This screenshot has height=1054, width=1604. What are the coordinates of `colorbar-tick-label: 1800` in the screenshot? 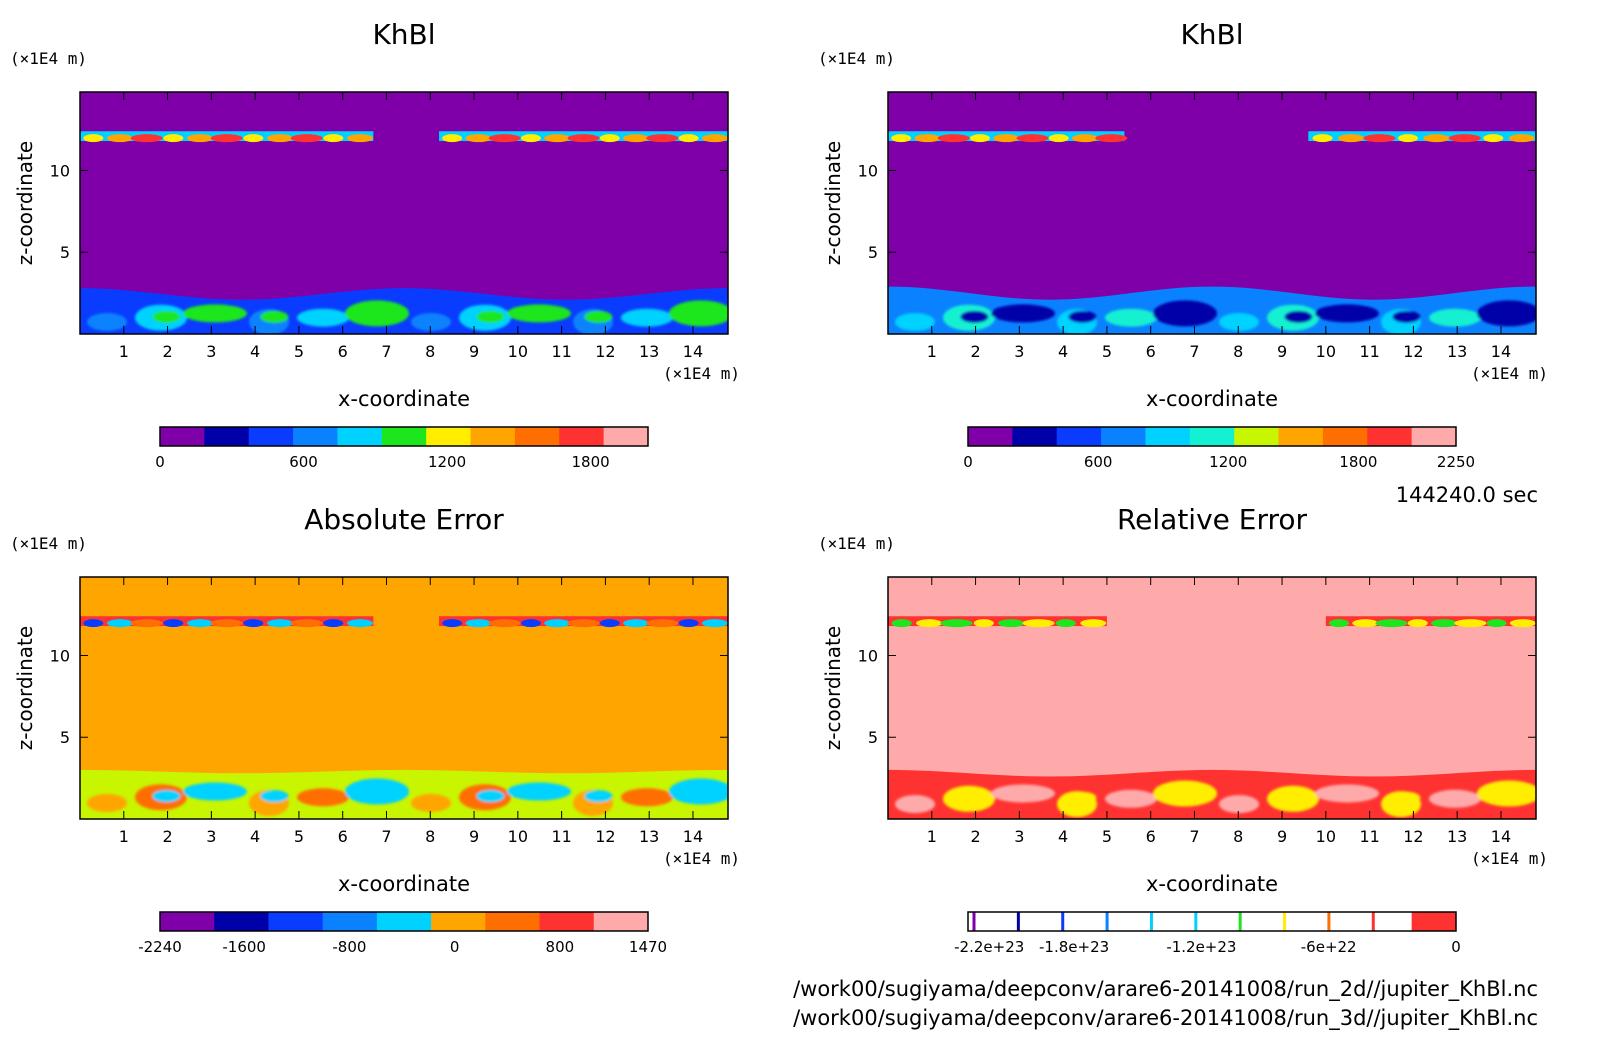 It's located at (590, 462).